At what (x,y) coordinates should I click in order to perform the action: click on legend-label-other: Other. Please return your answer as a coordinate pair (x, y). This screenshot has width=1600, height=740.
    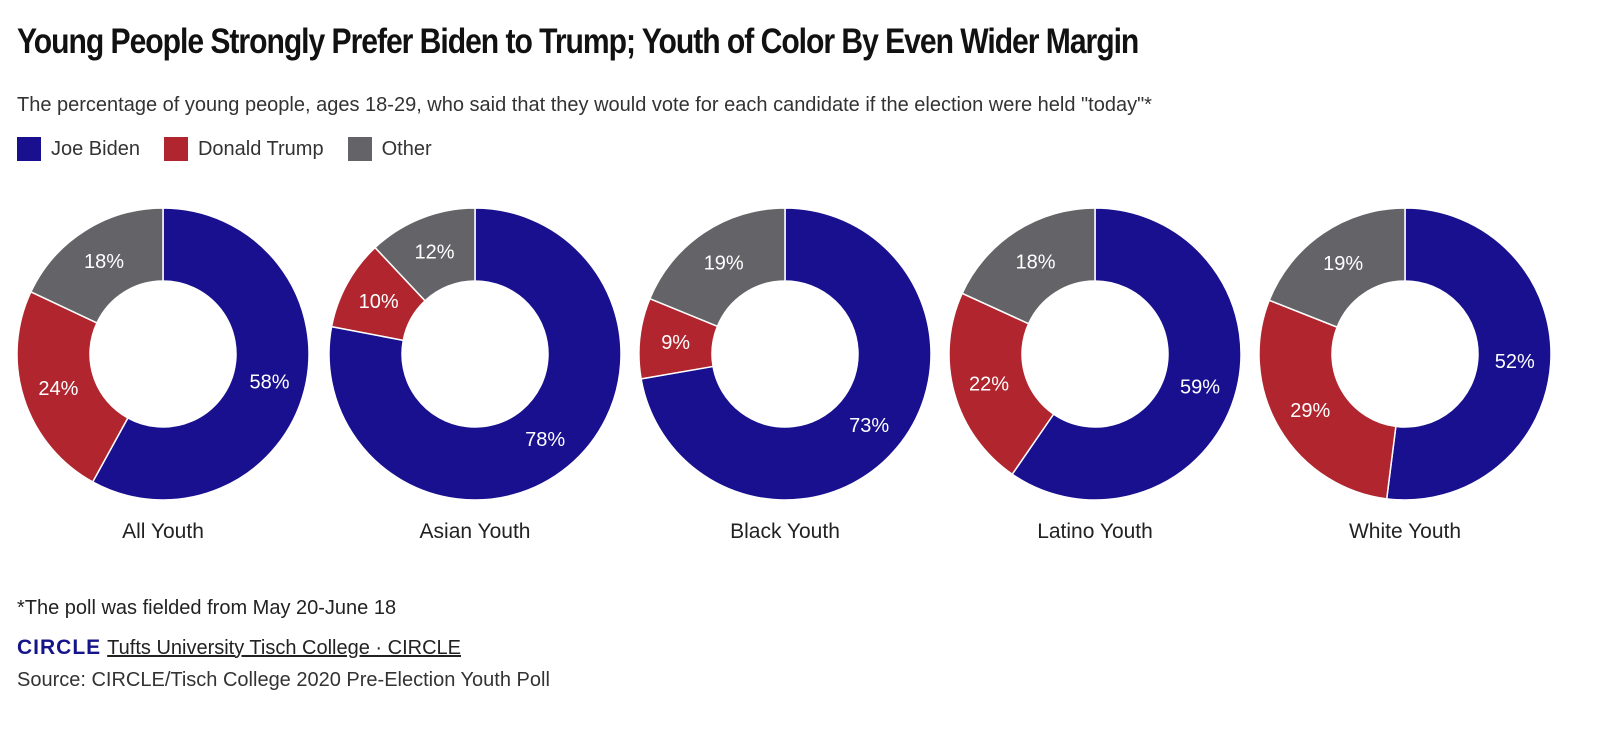
    Looking at the image, I should click on (406, 148).